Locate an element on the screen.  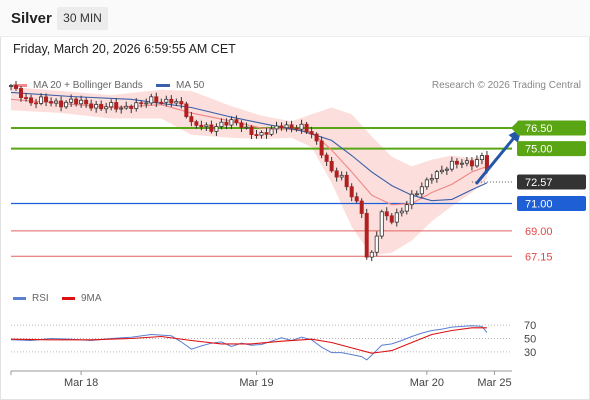
x-tick-label: Mar 19 is located at coordinates (256, 383).